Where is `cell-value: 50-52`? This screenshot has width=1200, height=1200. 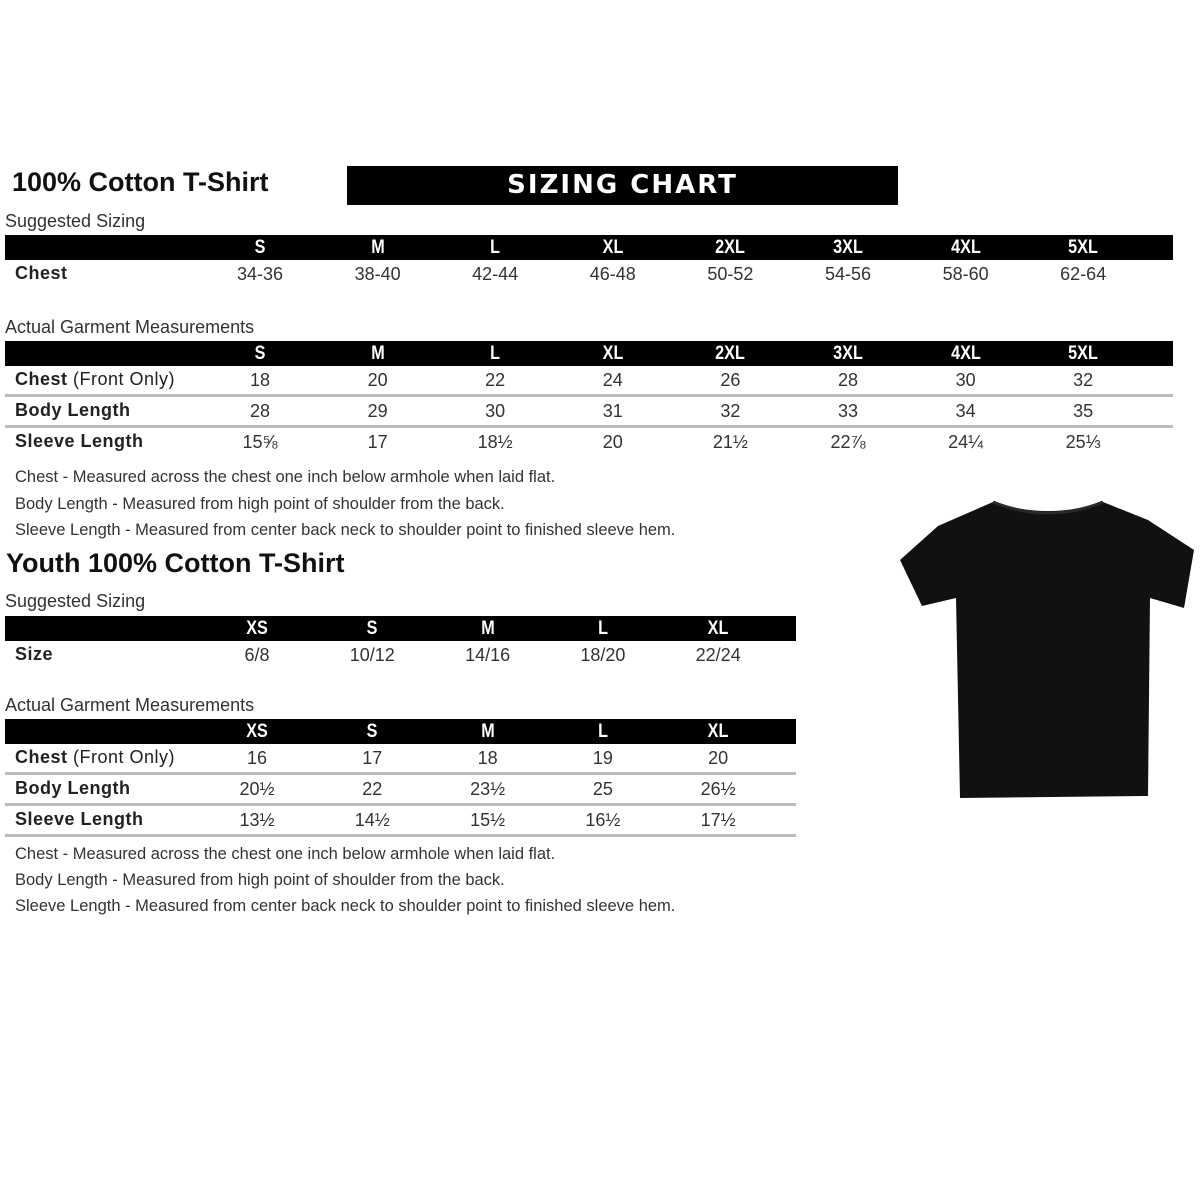 cell-value: 50-52 is located at coordinates (730, 274).